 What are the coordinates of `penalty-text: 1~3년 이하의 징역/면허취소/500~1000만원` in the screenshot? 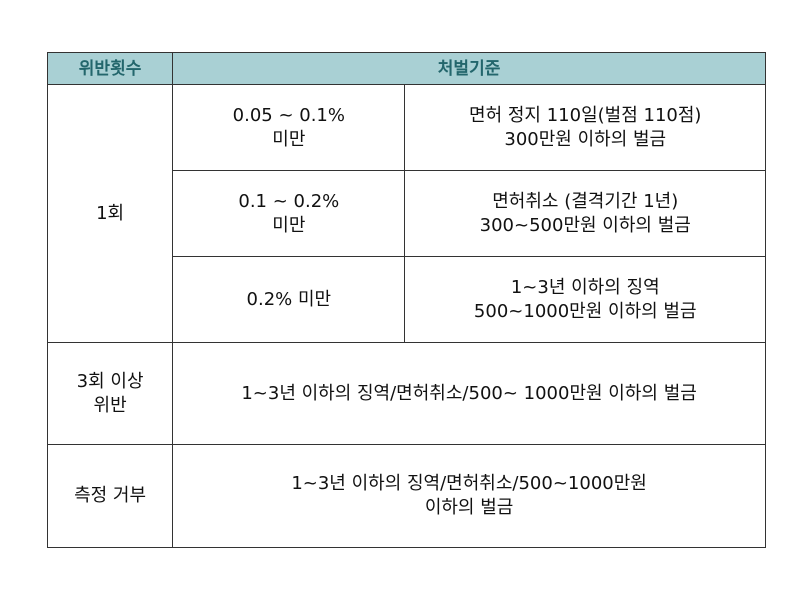 It's located at (469, 483).